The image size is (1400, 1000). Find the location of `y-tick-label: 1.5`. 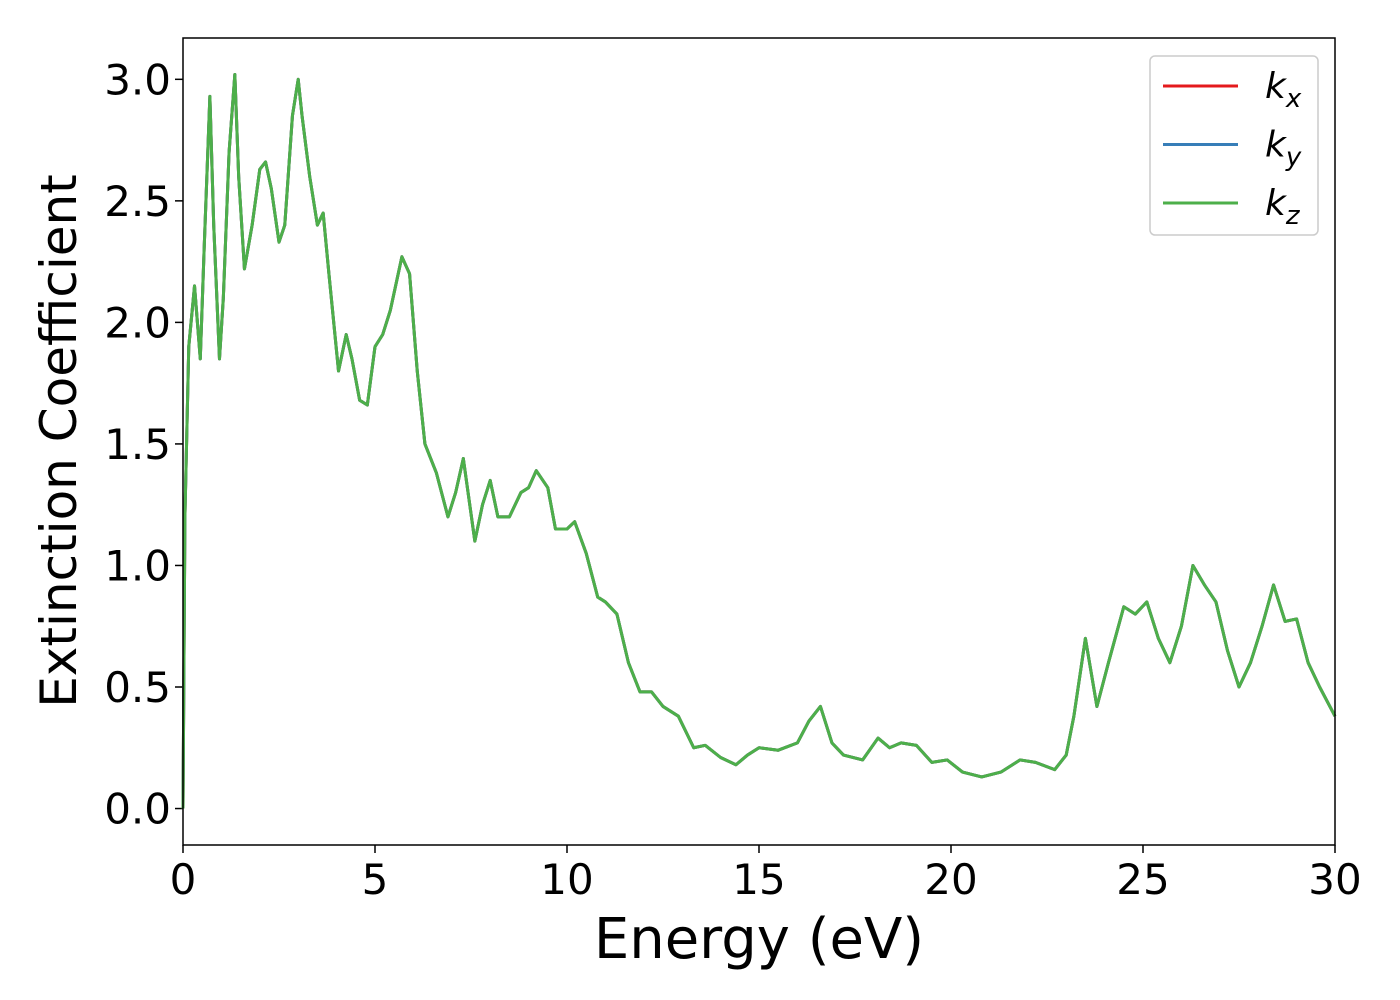

y-tick-label: 1.5 is located at coordinates (137, 444).